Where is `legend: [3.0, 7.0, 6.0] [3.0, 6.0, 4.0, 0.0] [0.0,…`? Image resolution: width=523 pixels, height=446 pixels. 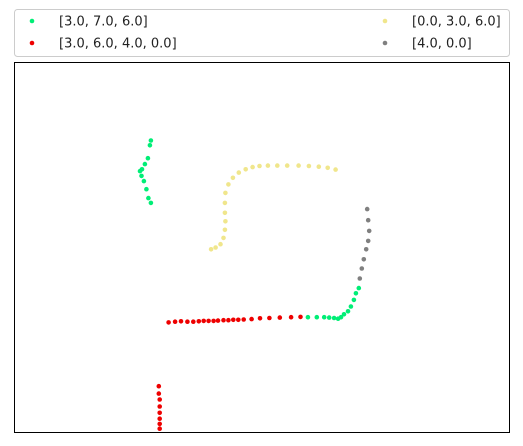 legend: [3.0, 7.0, 6.0] [3.0, 6.0, 4.0, 0.0] [0.0,… is located at coordinates (262, 33).